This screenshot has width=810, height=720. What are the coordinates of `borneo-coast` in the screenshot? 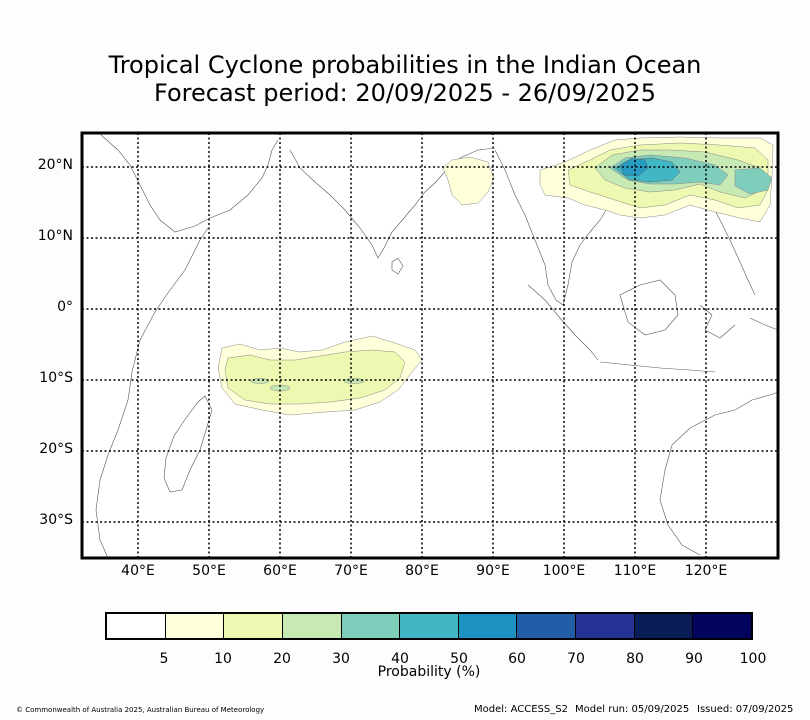 It's located at (649, 307).